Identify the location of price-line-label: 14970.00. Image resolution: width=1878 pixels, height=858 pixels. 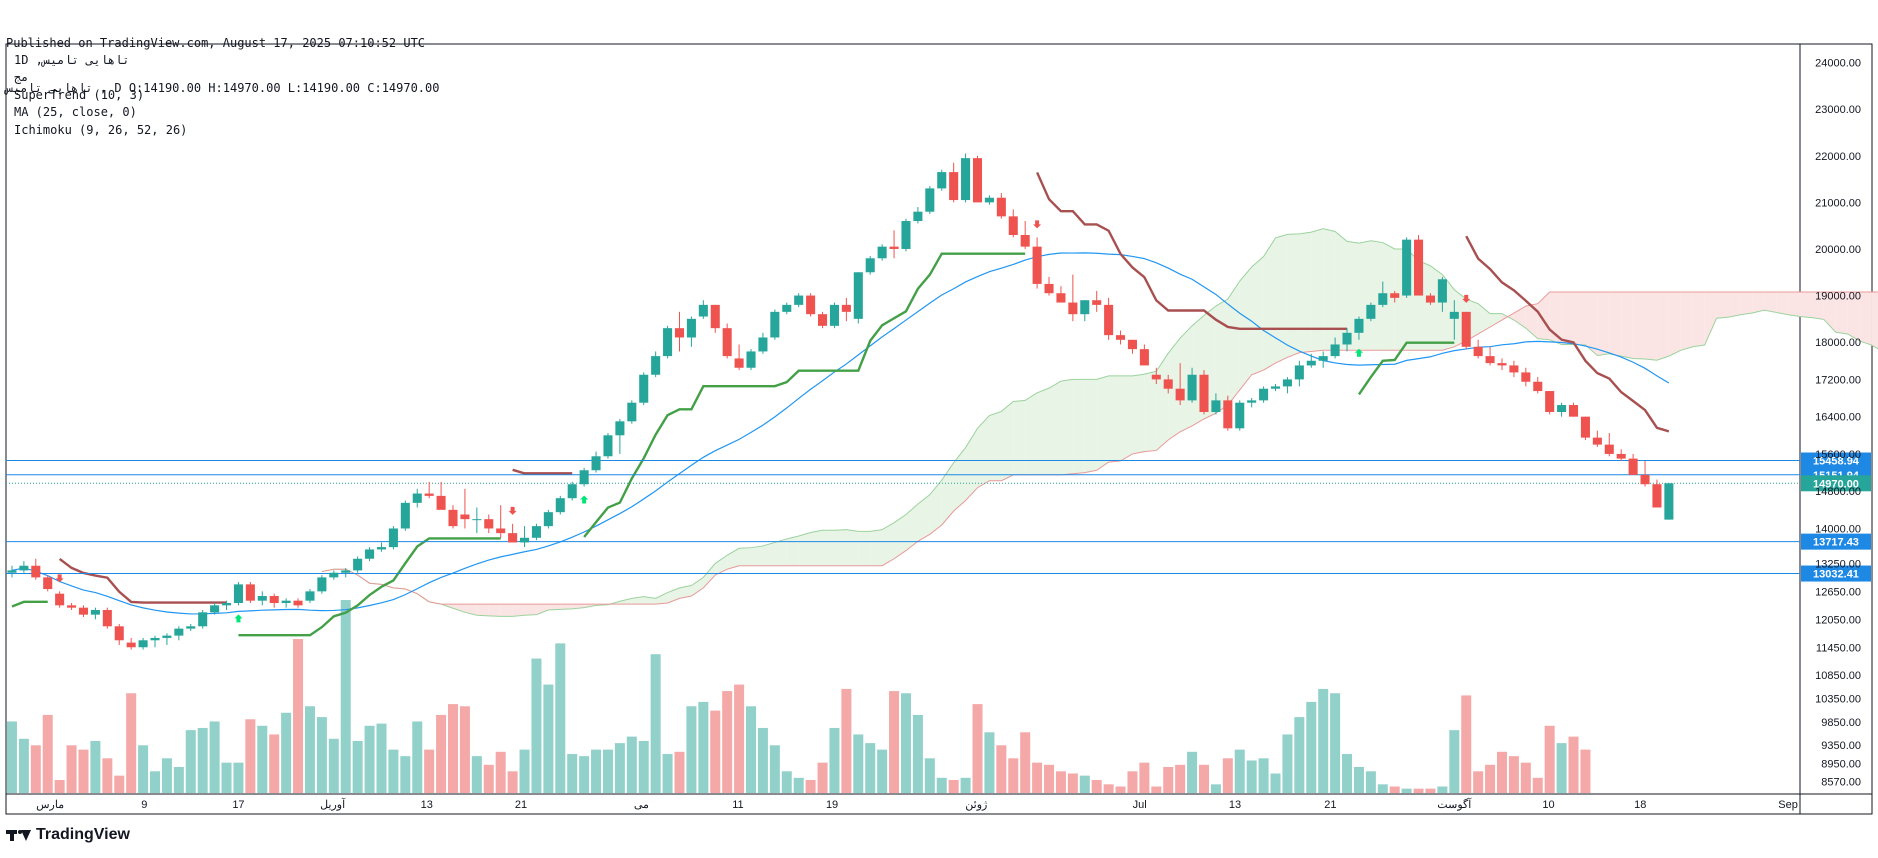
(1836, 484).